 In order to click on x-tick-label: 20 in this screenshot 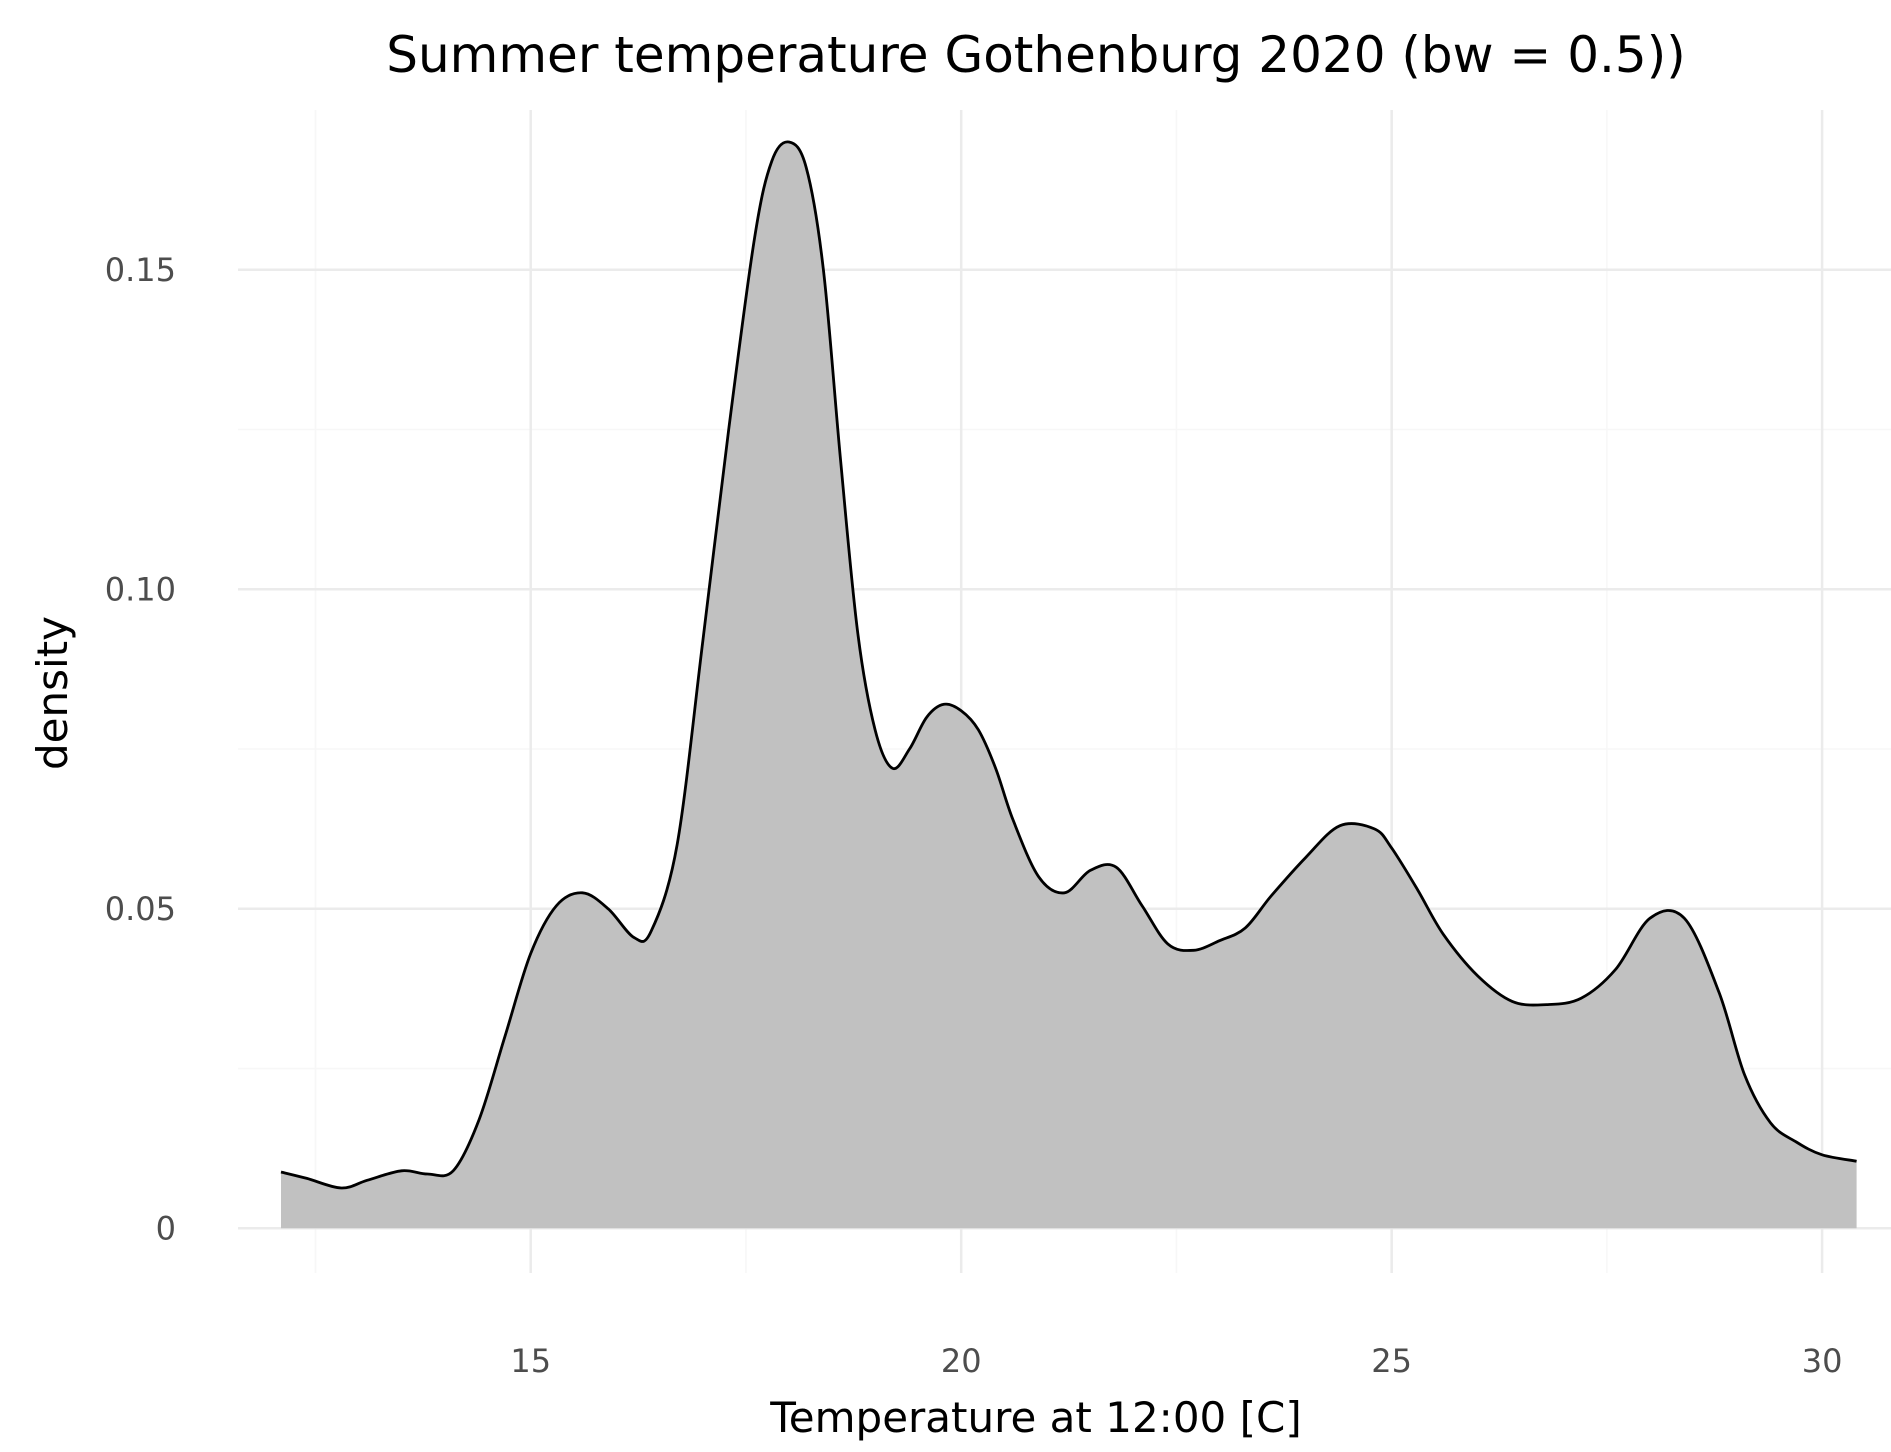, I will do `click(961, 1361)`.